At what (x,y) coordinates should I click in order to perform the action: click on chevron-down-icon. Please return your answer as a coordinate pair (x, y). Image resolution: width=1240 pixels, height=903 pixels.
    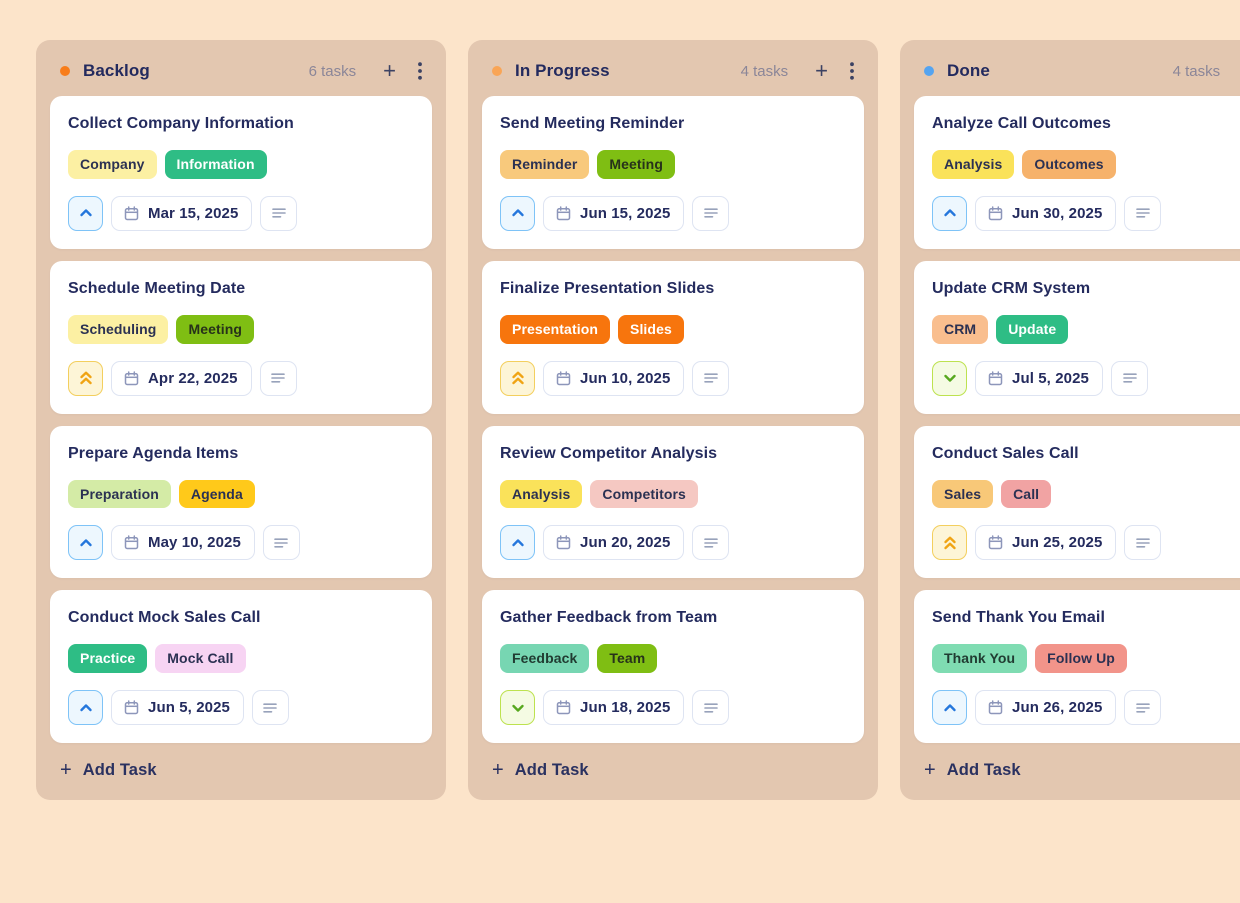
    Looking at the image, I should click on (517, 708).